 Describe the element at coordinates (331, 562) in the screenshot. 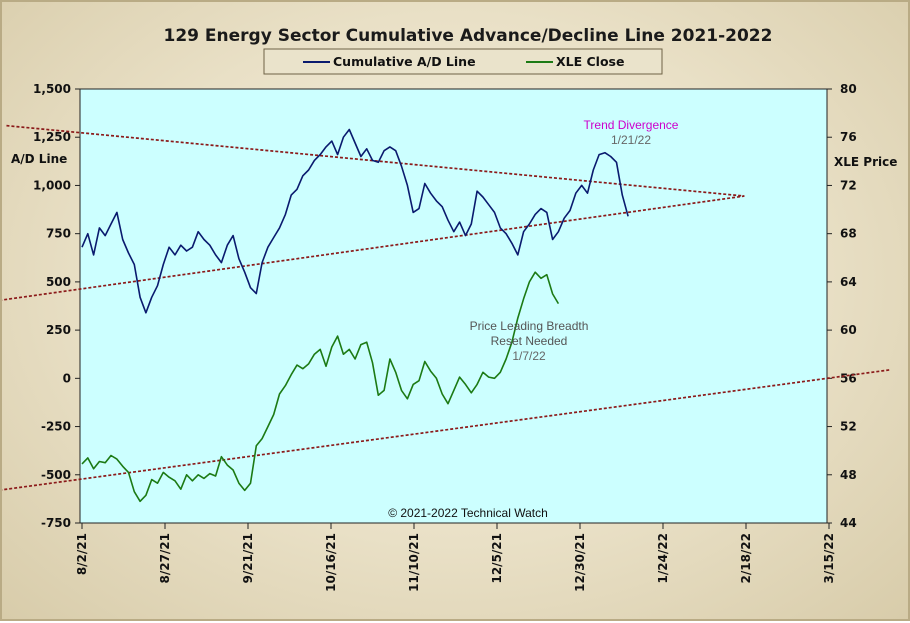

I see `x-tick-label: 10/16/21` at that location.